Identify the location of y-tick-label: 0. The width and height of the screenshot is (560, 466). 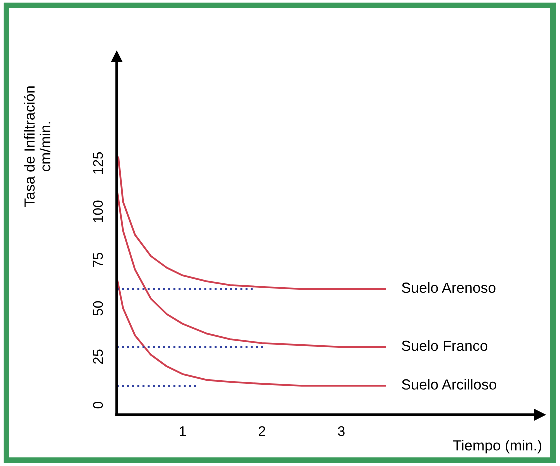
(98, 405).